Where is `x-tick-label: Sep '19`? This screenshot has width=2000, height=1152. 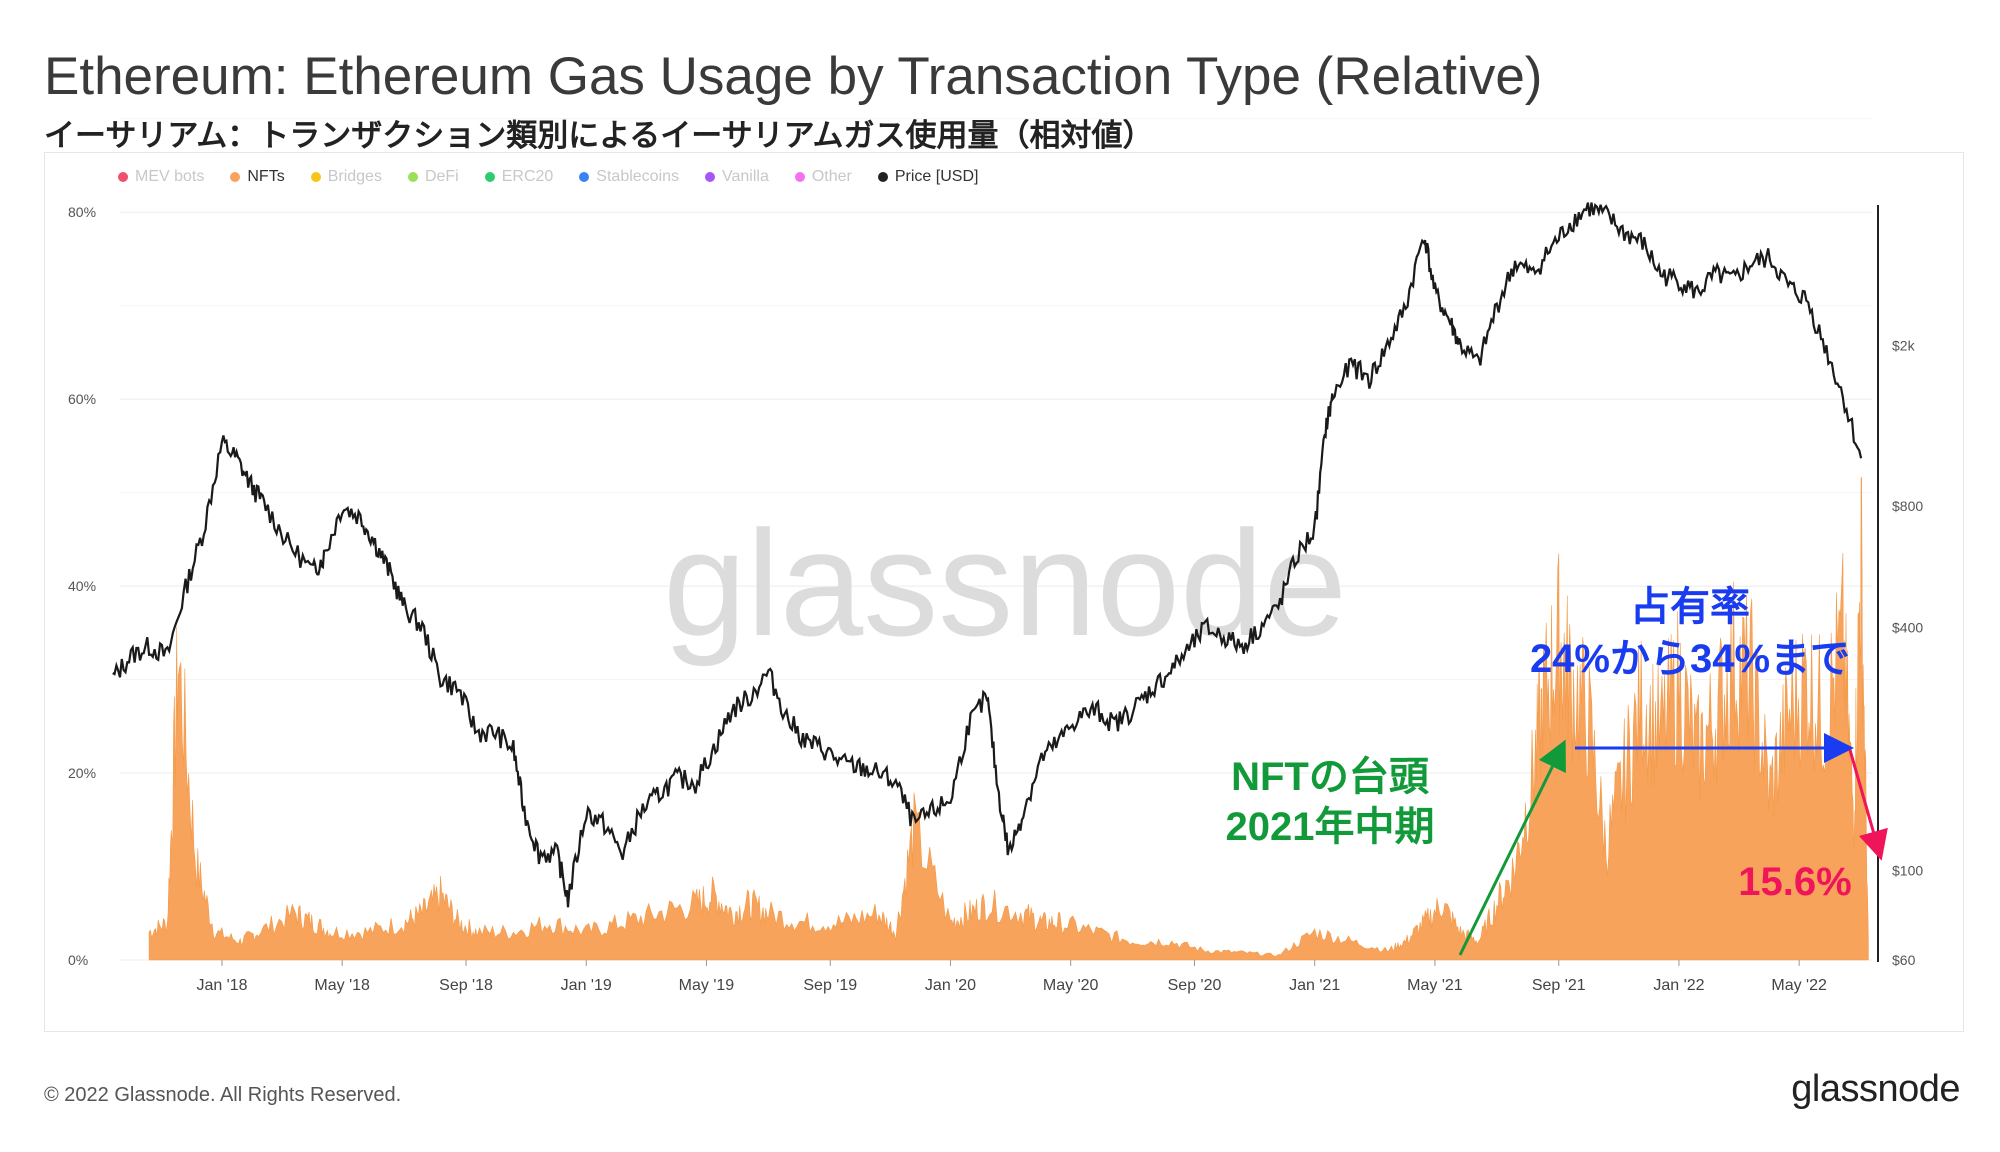
x-tick-label: Sep '19 is located at coordinates (830, 985).